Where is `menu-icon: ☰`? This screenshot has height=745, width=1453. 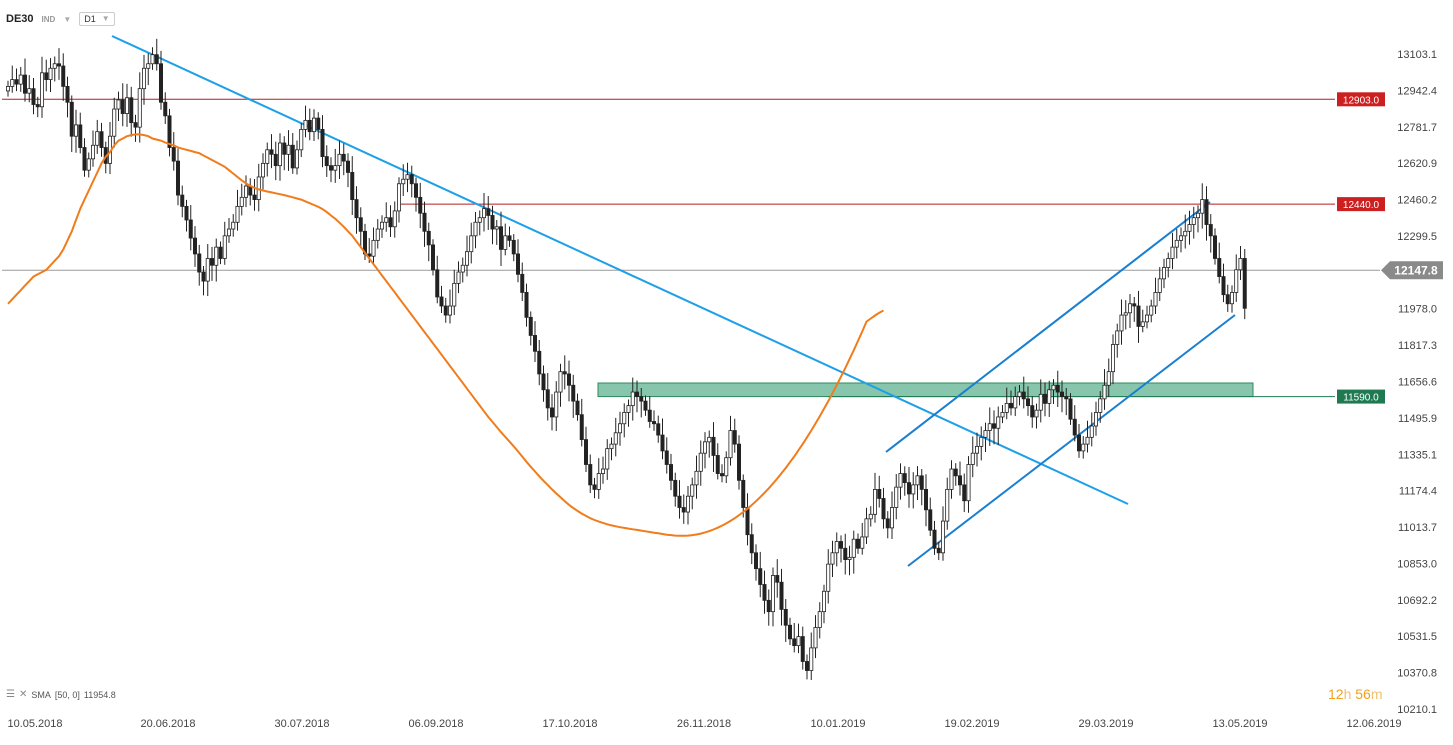
menu-icon: ☰ is located at coordinates (10, 694).